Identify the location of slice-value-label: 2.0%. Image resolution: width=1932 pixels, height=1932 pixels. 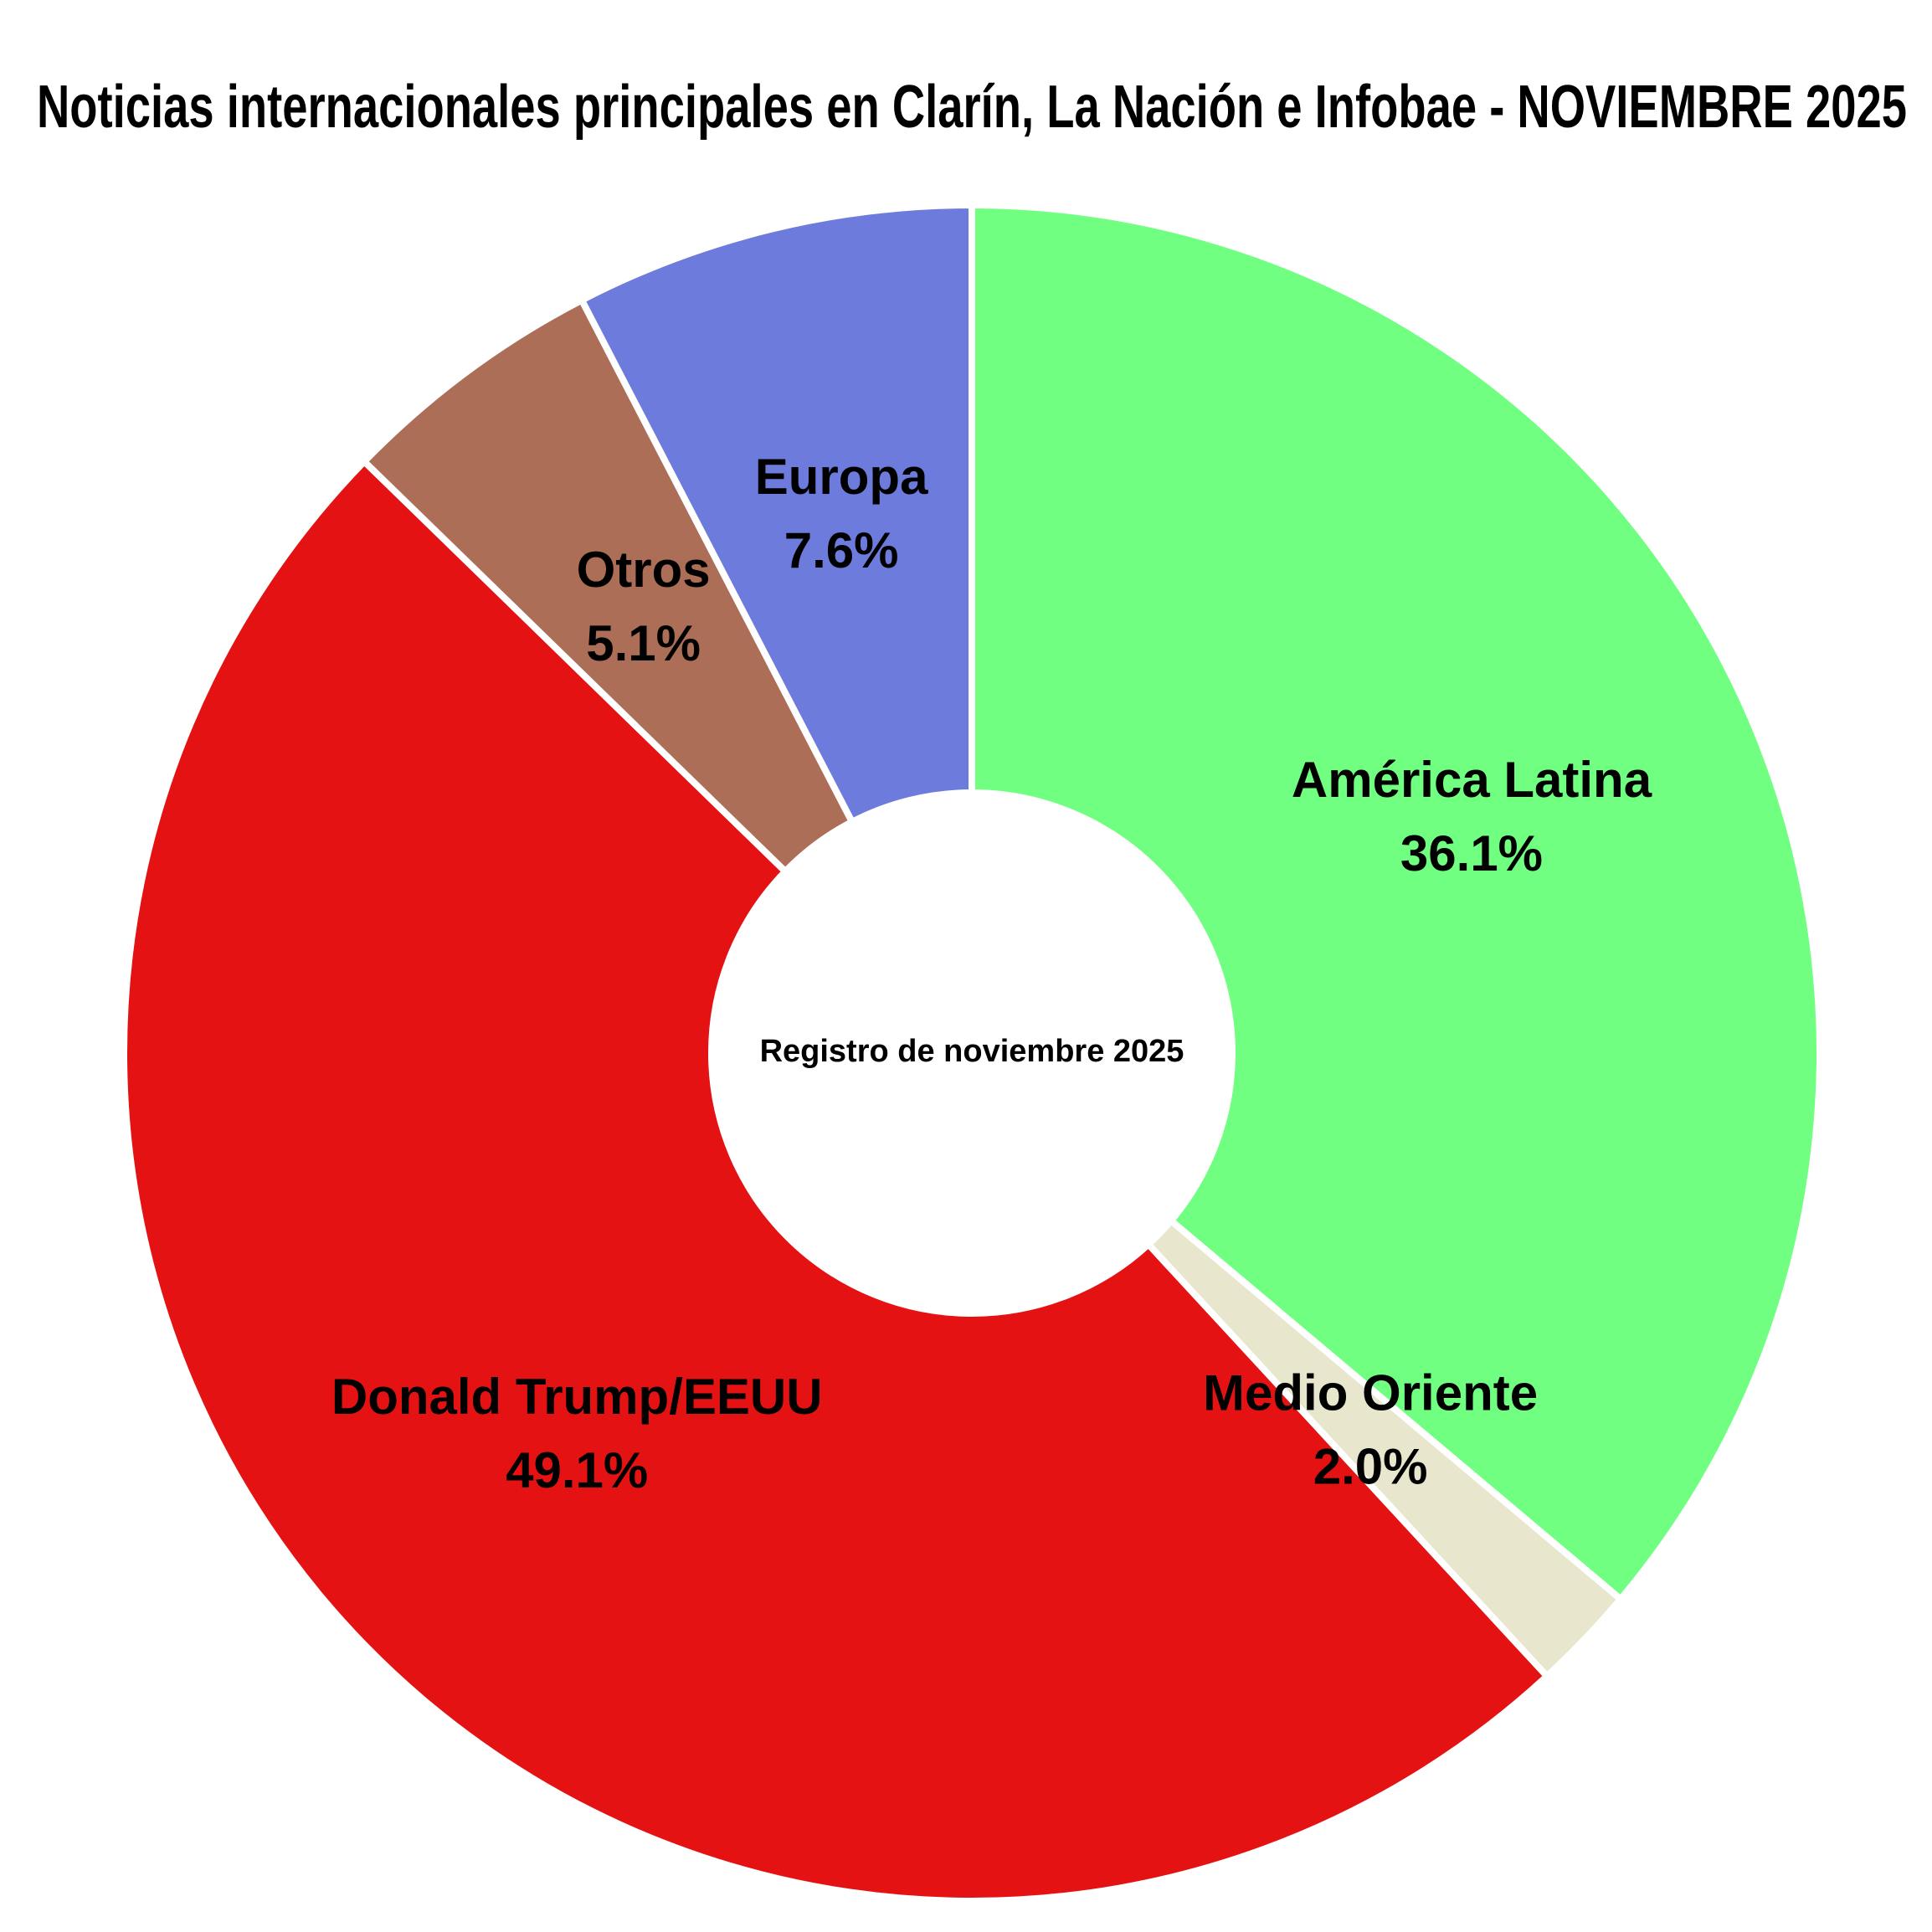
(1371, 1467).